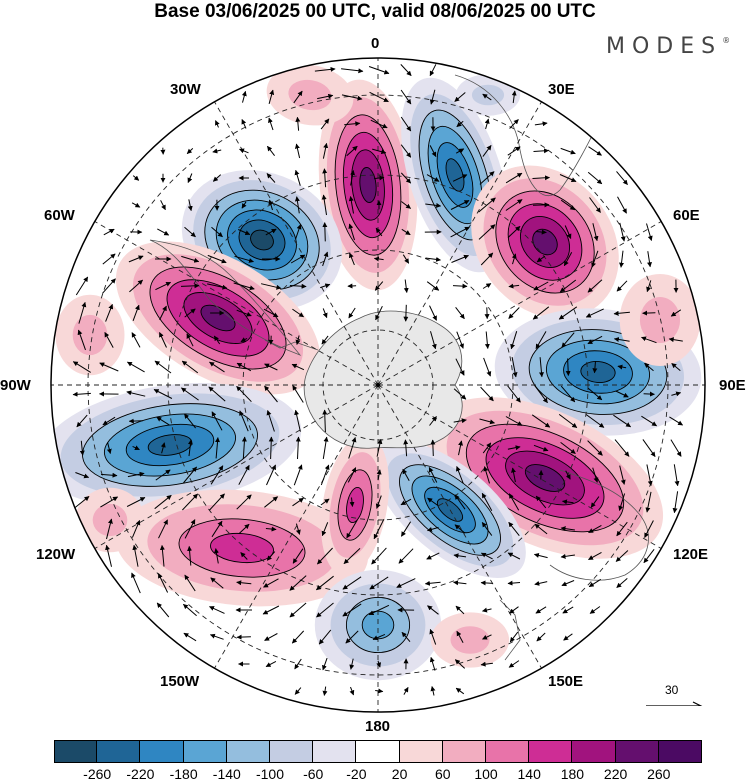  Describe the element at coordinates (399, 774) in the screenshot. I see `colorbar-tick-label: 20` at that location.